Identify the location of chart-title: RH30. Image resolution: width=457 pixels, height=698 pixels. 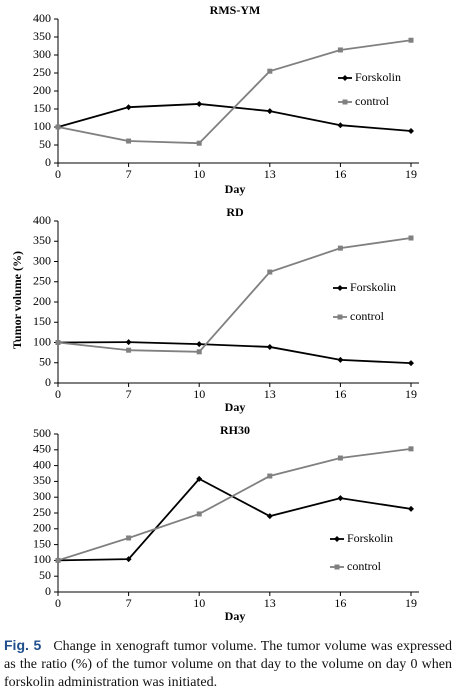
(235, 430).